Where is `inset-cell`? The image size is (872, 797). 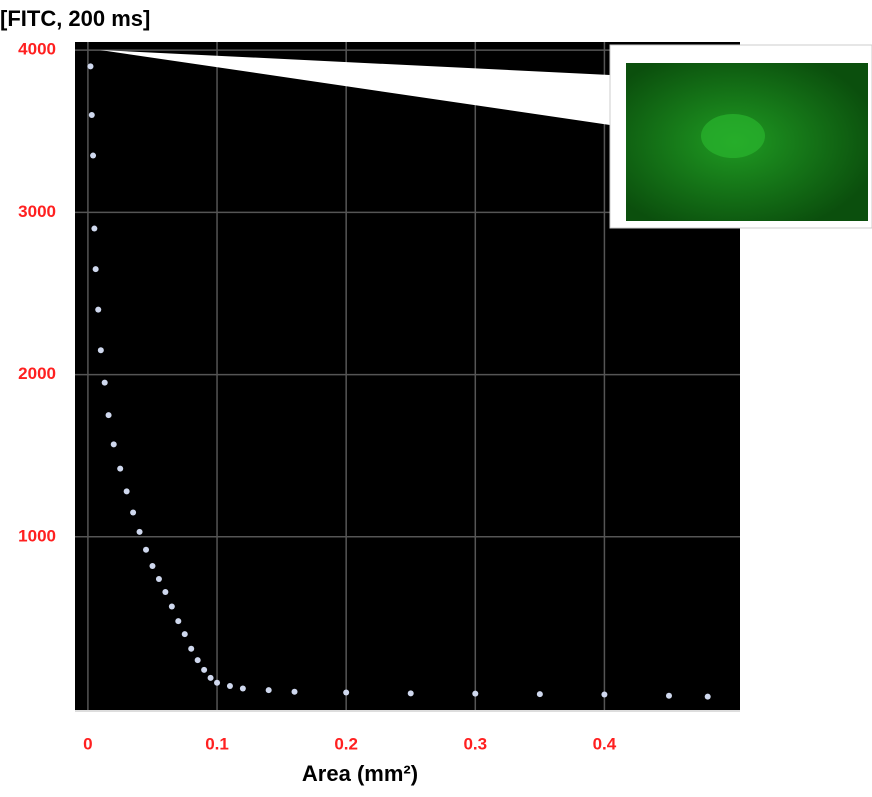 inset-cell is located at coordinates (733, 136).